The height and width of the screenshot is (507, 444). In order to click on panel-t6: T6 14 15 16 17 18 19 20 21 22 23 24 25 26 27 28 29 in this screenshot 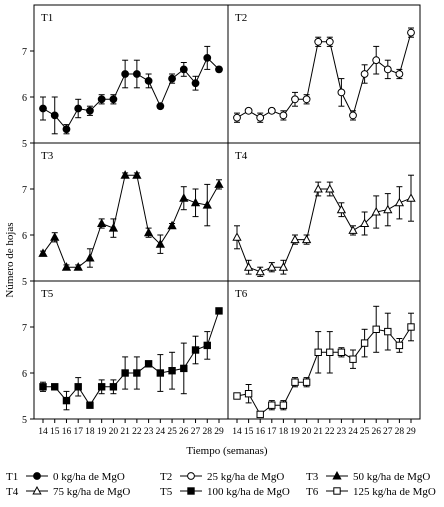, I will do `click(324, 358)`.